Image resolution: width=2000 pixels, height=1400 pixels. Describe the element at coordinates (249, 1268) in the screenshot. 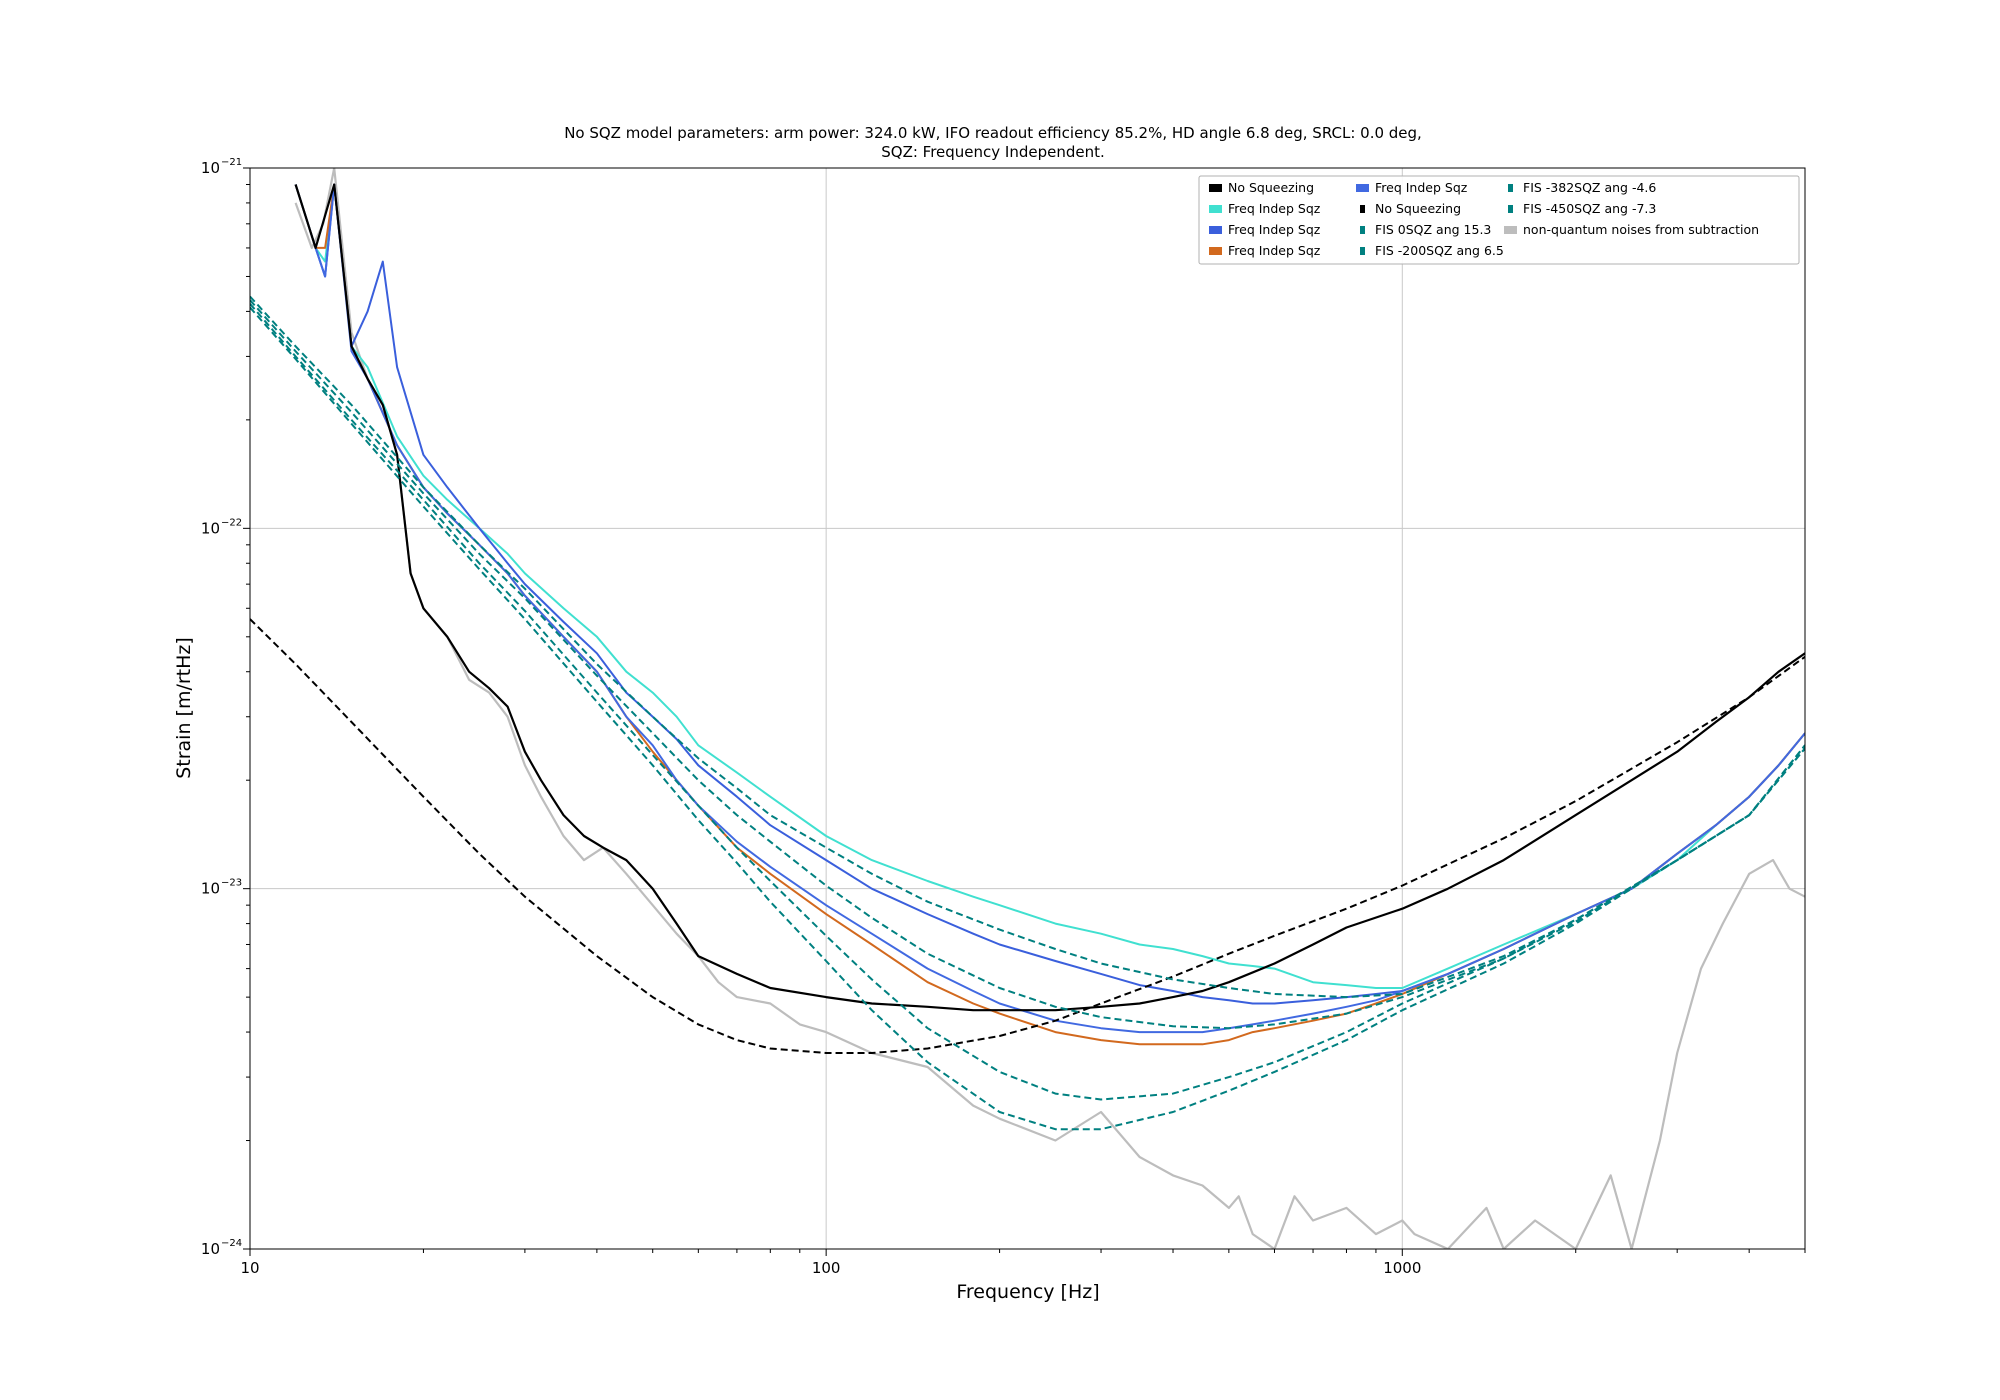

I see `x-tick-label: 10` at that location.